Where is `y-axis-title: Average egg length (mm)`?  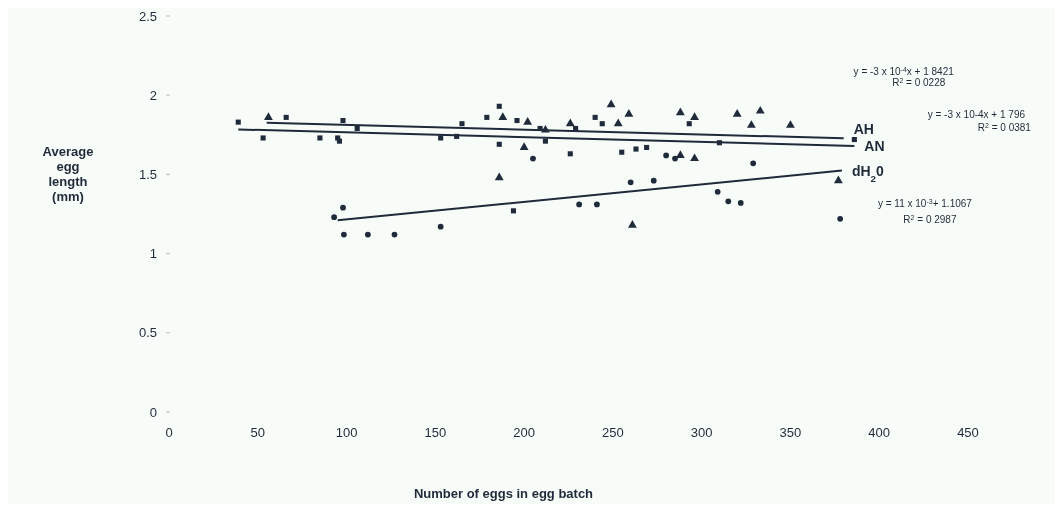 y-axis-title: Average egg length (mm) is located at coordinates (68, 174).